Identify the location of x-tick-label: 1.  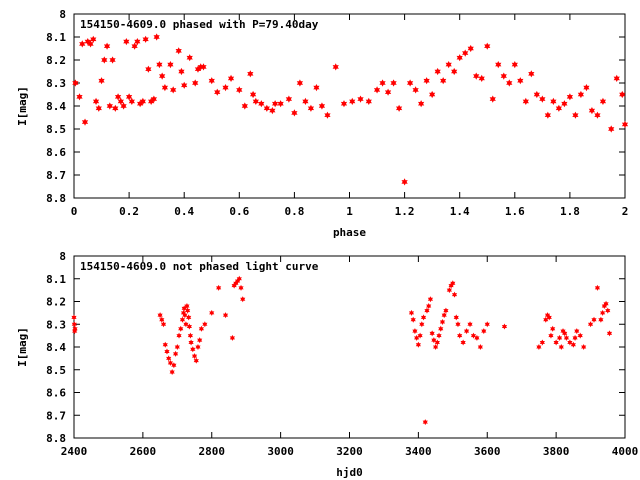
(349, 211).